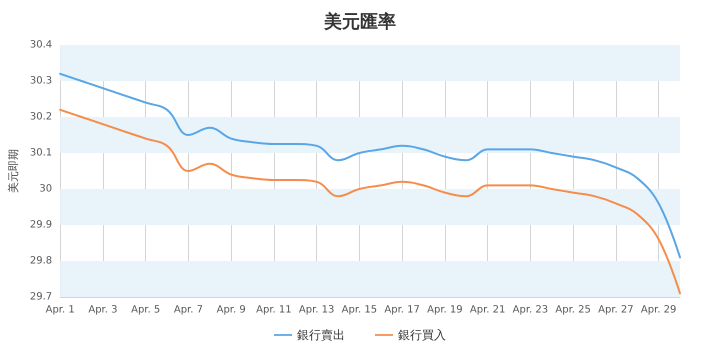 The height and width of the screenshot is (352, 720). Describe the element at coordinates (41, 45) in the screenshot. I see `y-tick-label: 30.4` at that location.